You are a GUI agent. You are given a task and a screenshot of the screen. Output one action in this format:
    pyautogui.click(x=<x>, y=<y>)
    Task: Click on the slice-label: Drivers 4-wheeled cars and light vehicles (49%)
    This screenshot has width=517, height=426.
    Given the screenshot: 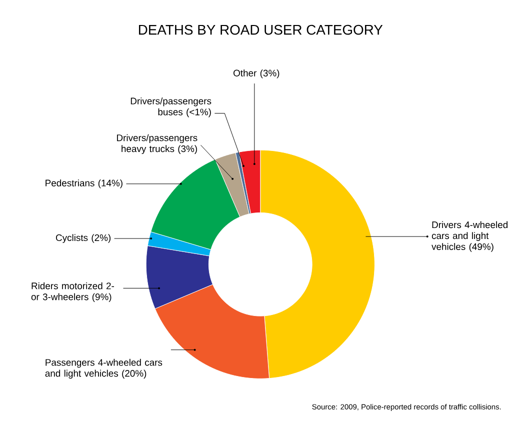 What is the action you would take?
    pyautogui.click(x=470, y=236)
    